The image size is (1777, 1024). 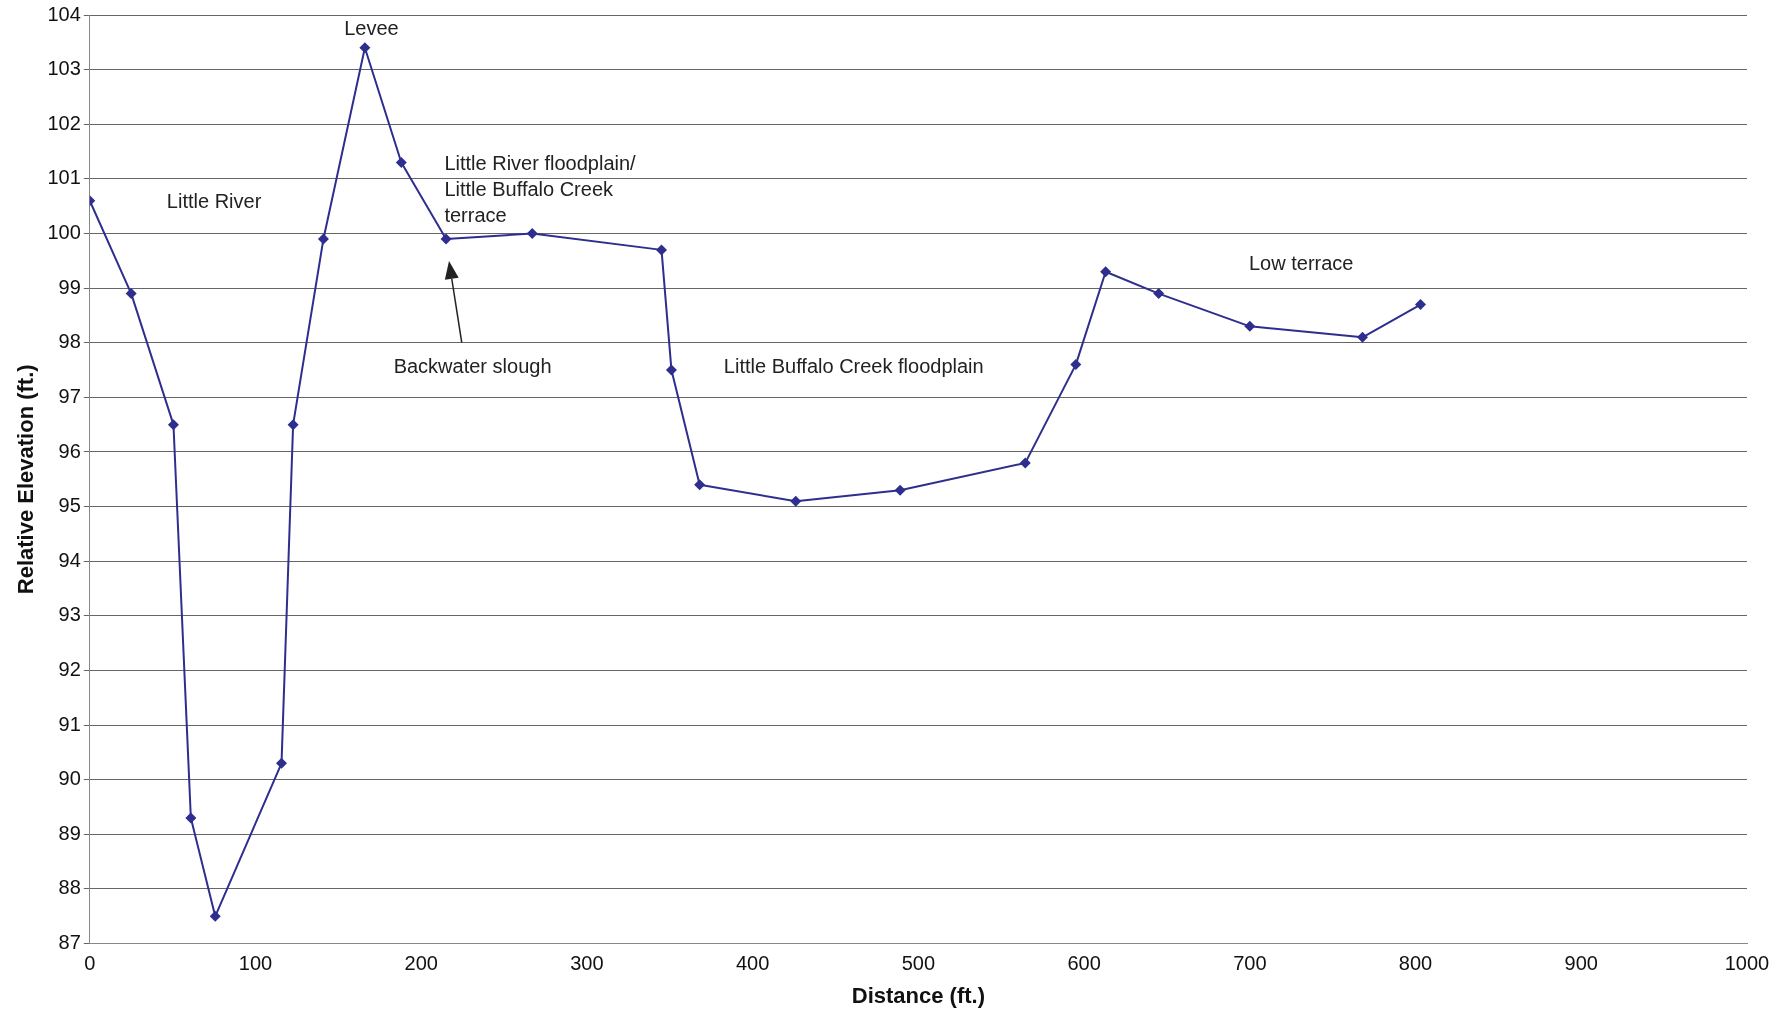 What do you see at coordinates (69, 669) in the screenshot?
I see `y-tick-label: 92` at bounding box center [69, 669].